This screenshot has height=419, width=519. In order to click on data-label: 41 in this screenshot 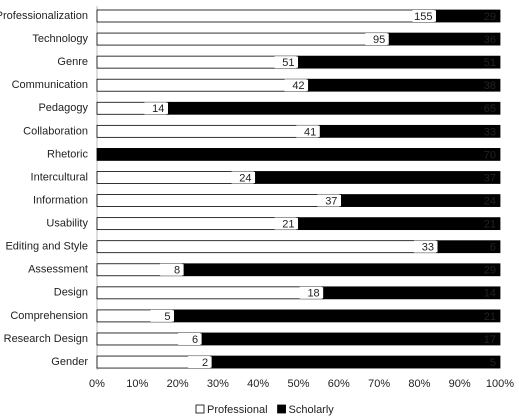, I will do `click(310, 132)`.